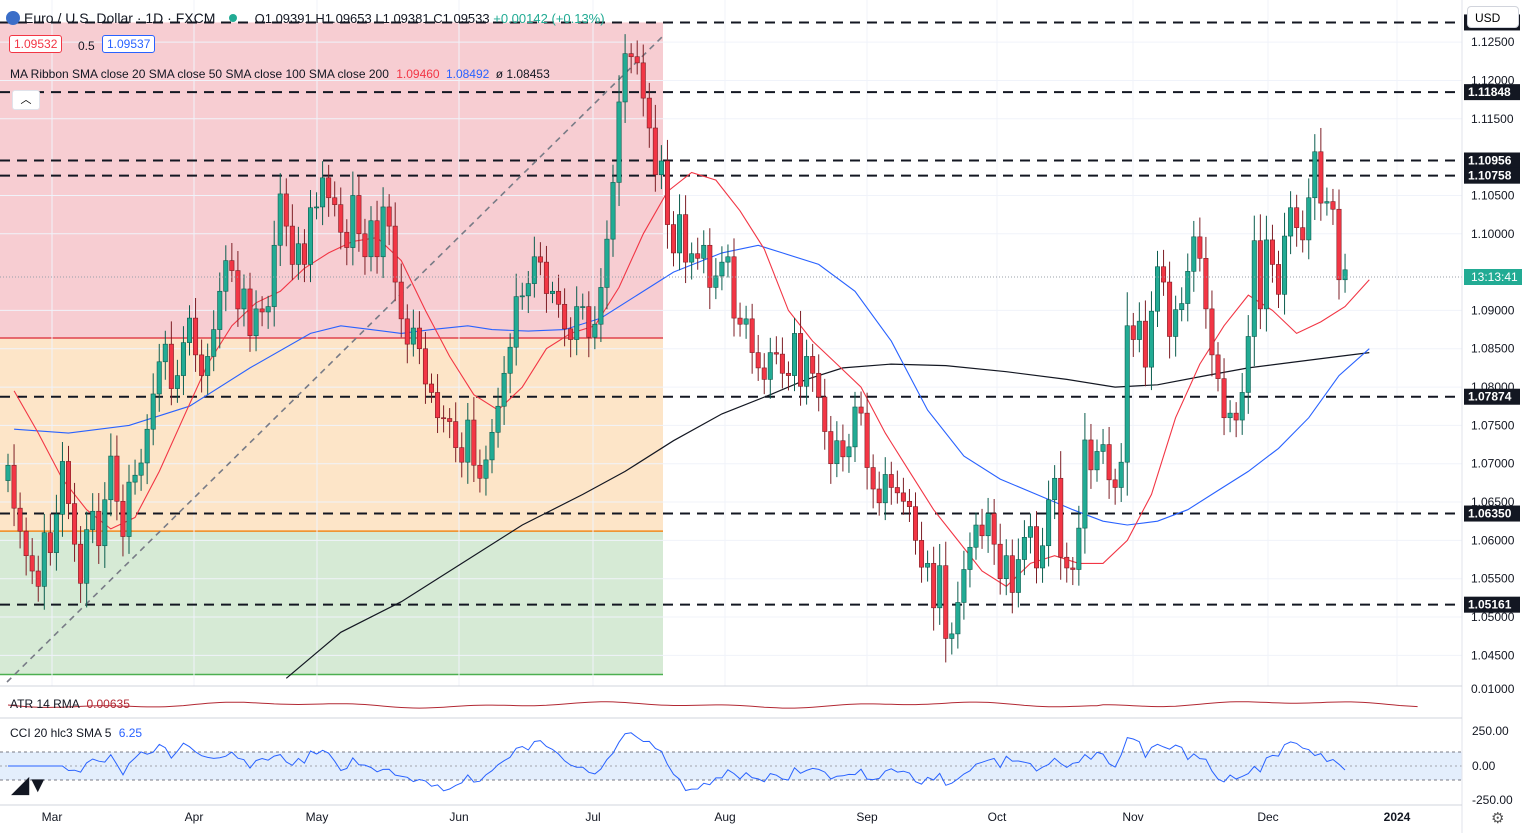 Image resolution: width=1530 pixels, height=833 pixels. What do you see at coordinates (1492, 604) in the screenshot?
I see `level-price-label: 1.05161` at bounding box center [1492, 604].